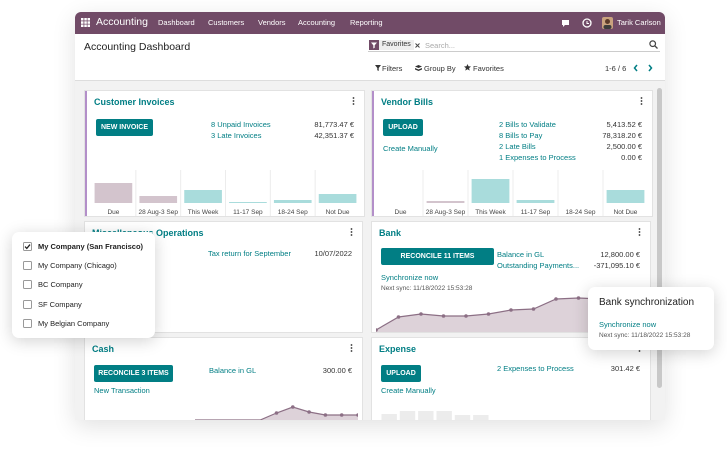  What do you see at coordinates (631, 157) in the screenshot?
I see `row-value: 0.00 €` at bounding box center [631, 157].